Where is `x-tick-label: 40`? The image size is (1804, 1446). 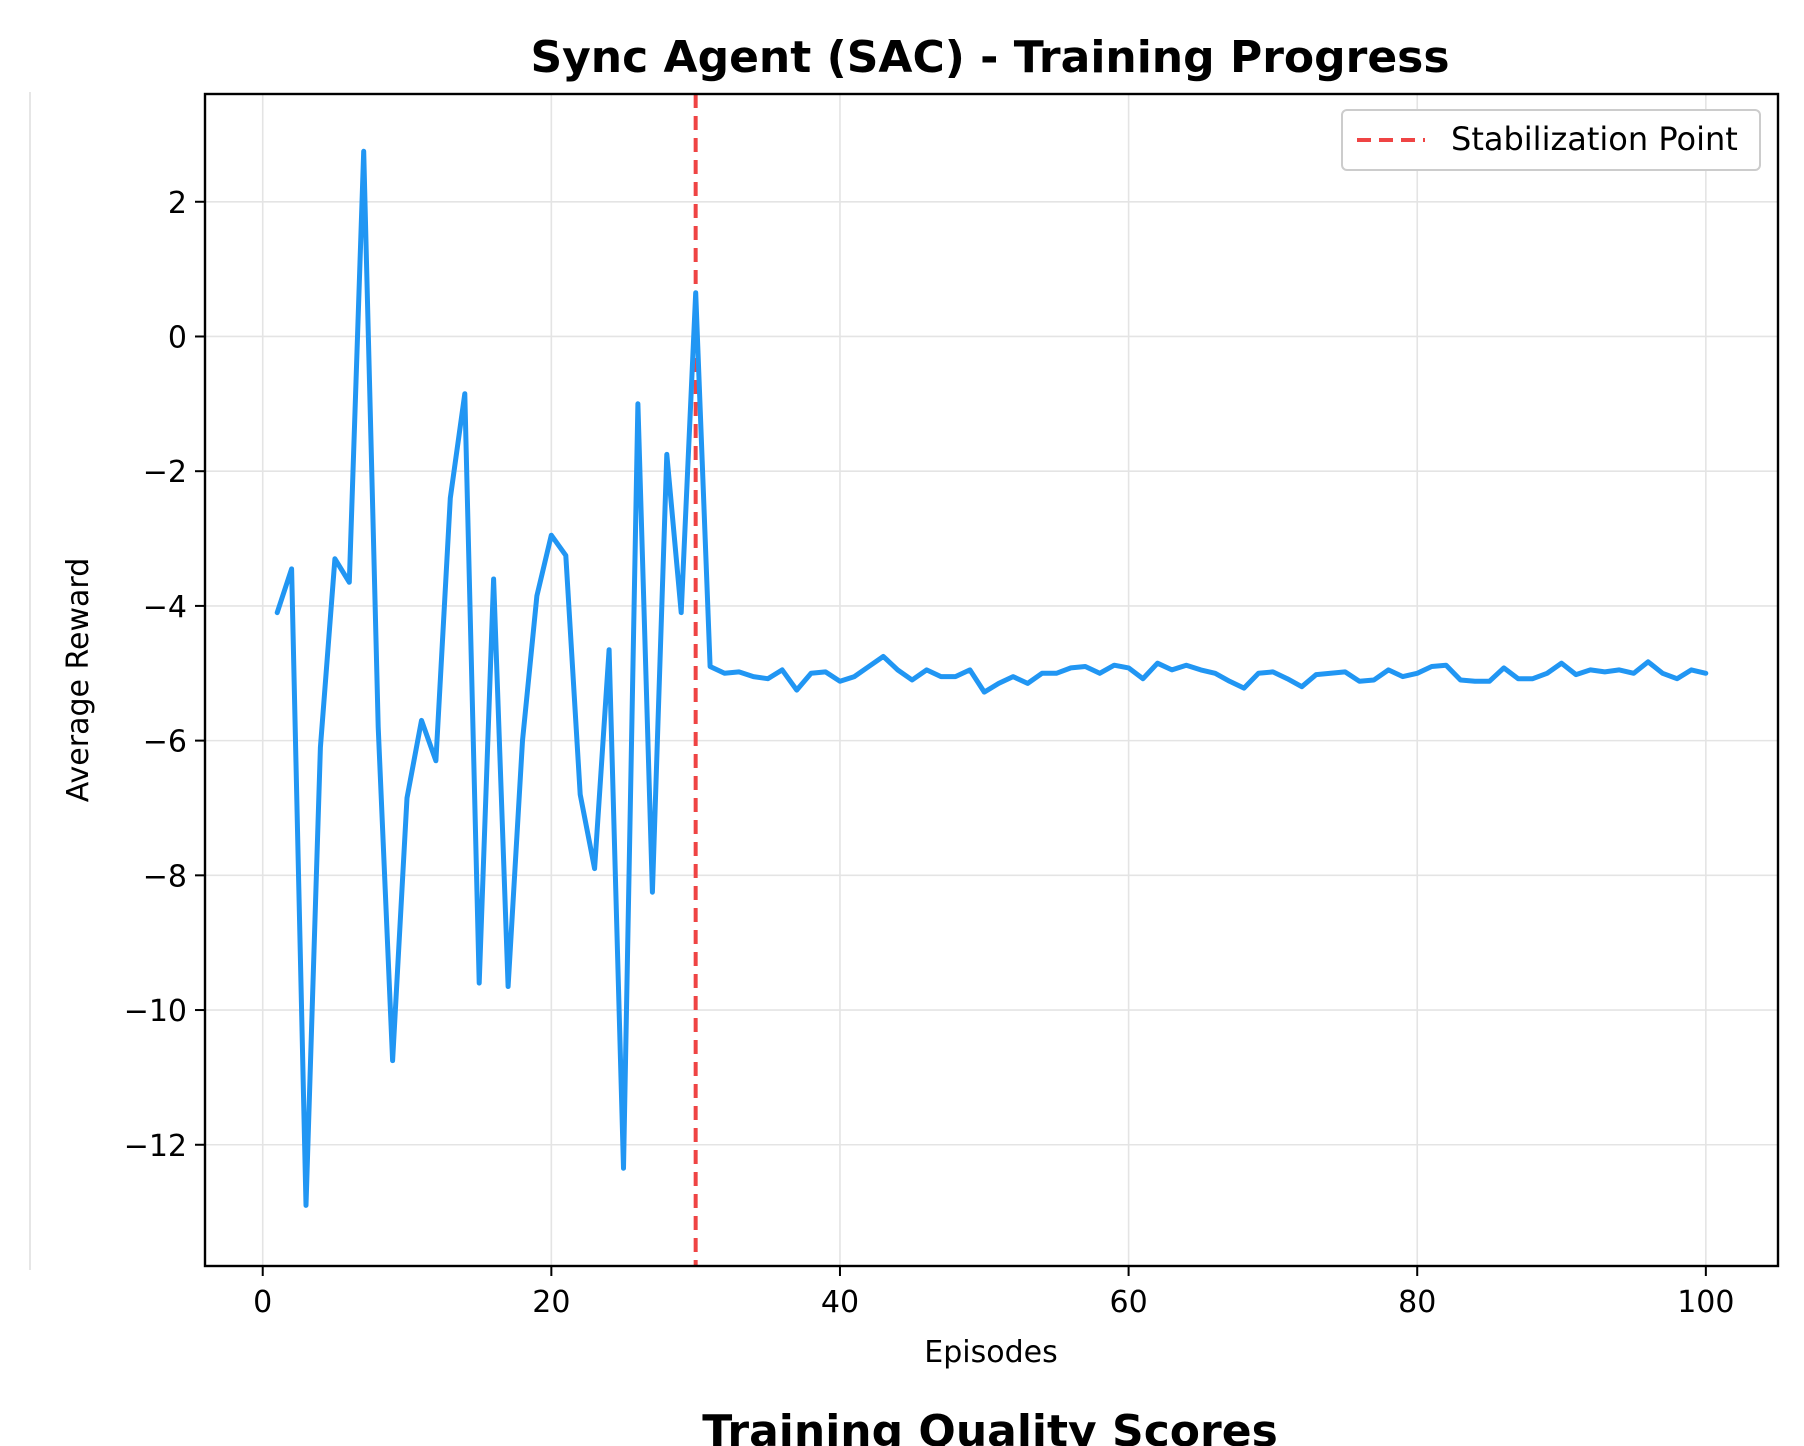
x-tick-label: 40 is located at coordinates (840, 1302).